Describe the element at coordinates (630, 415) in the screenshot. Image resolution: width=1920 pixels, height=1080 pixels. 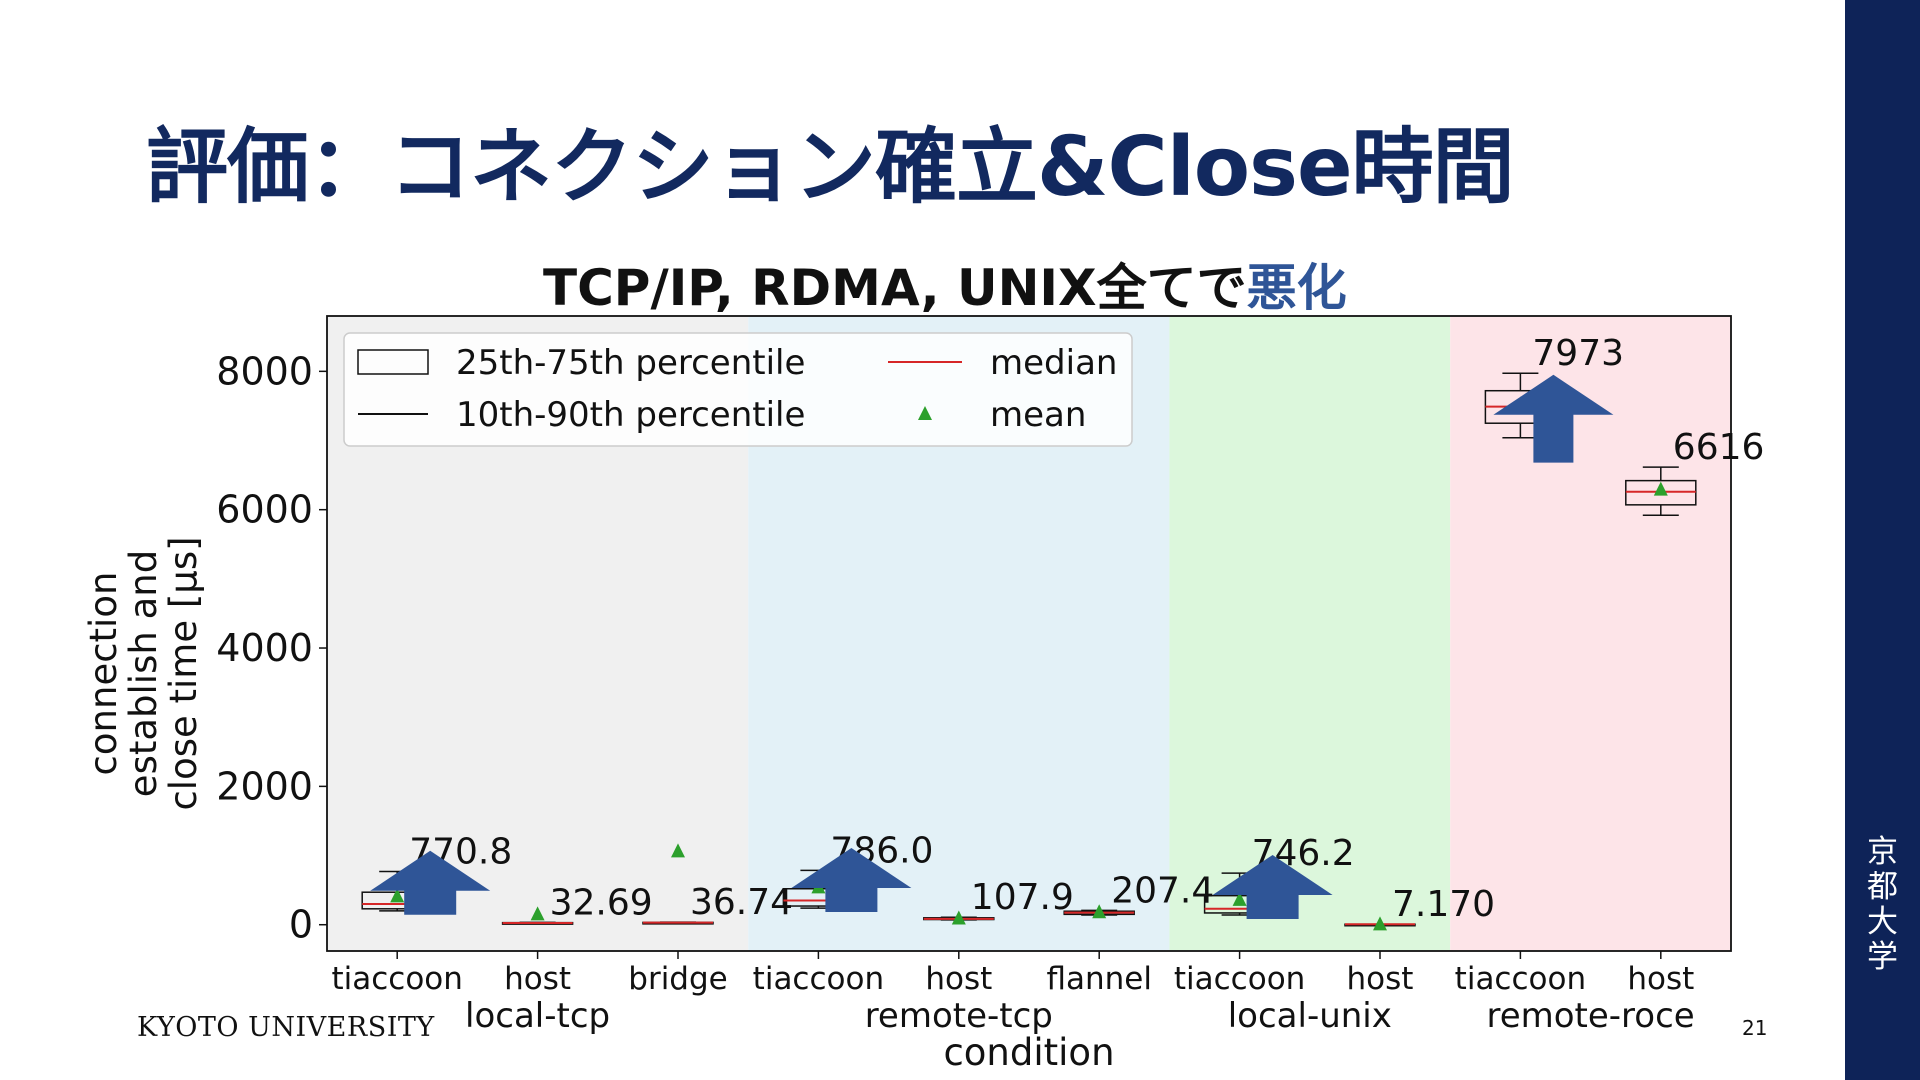
I see `legend-label: 10th-90th percentile` at that location.